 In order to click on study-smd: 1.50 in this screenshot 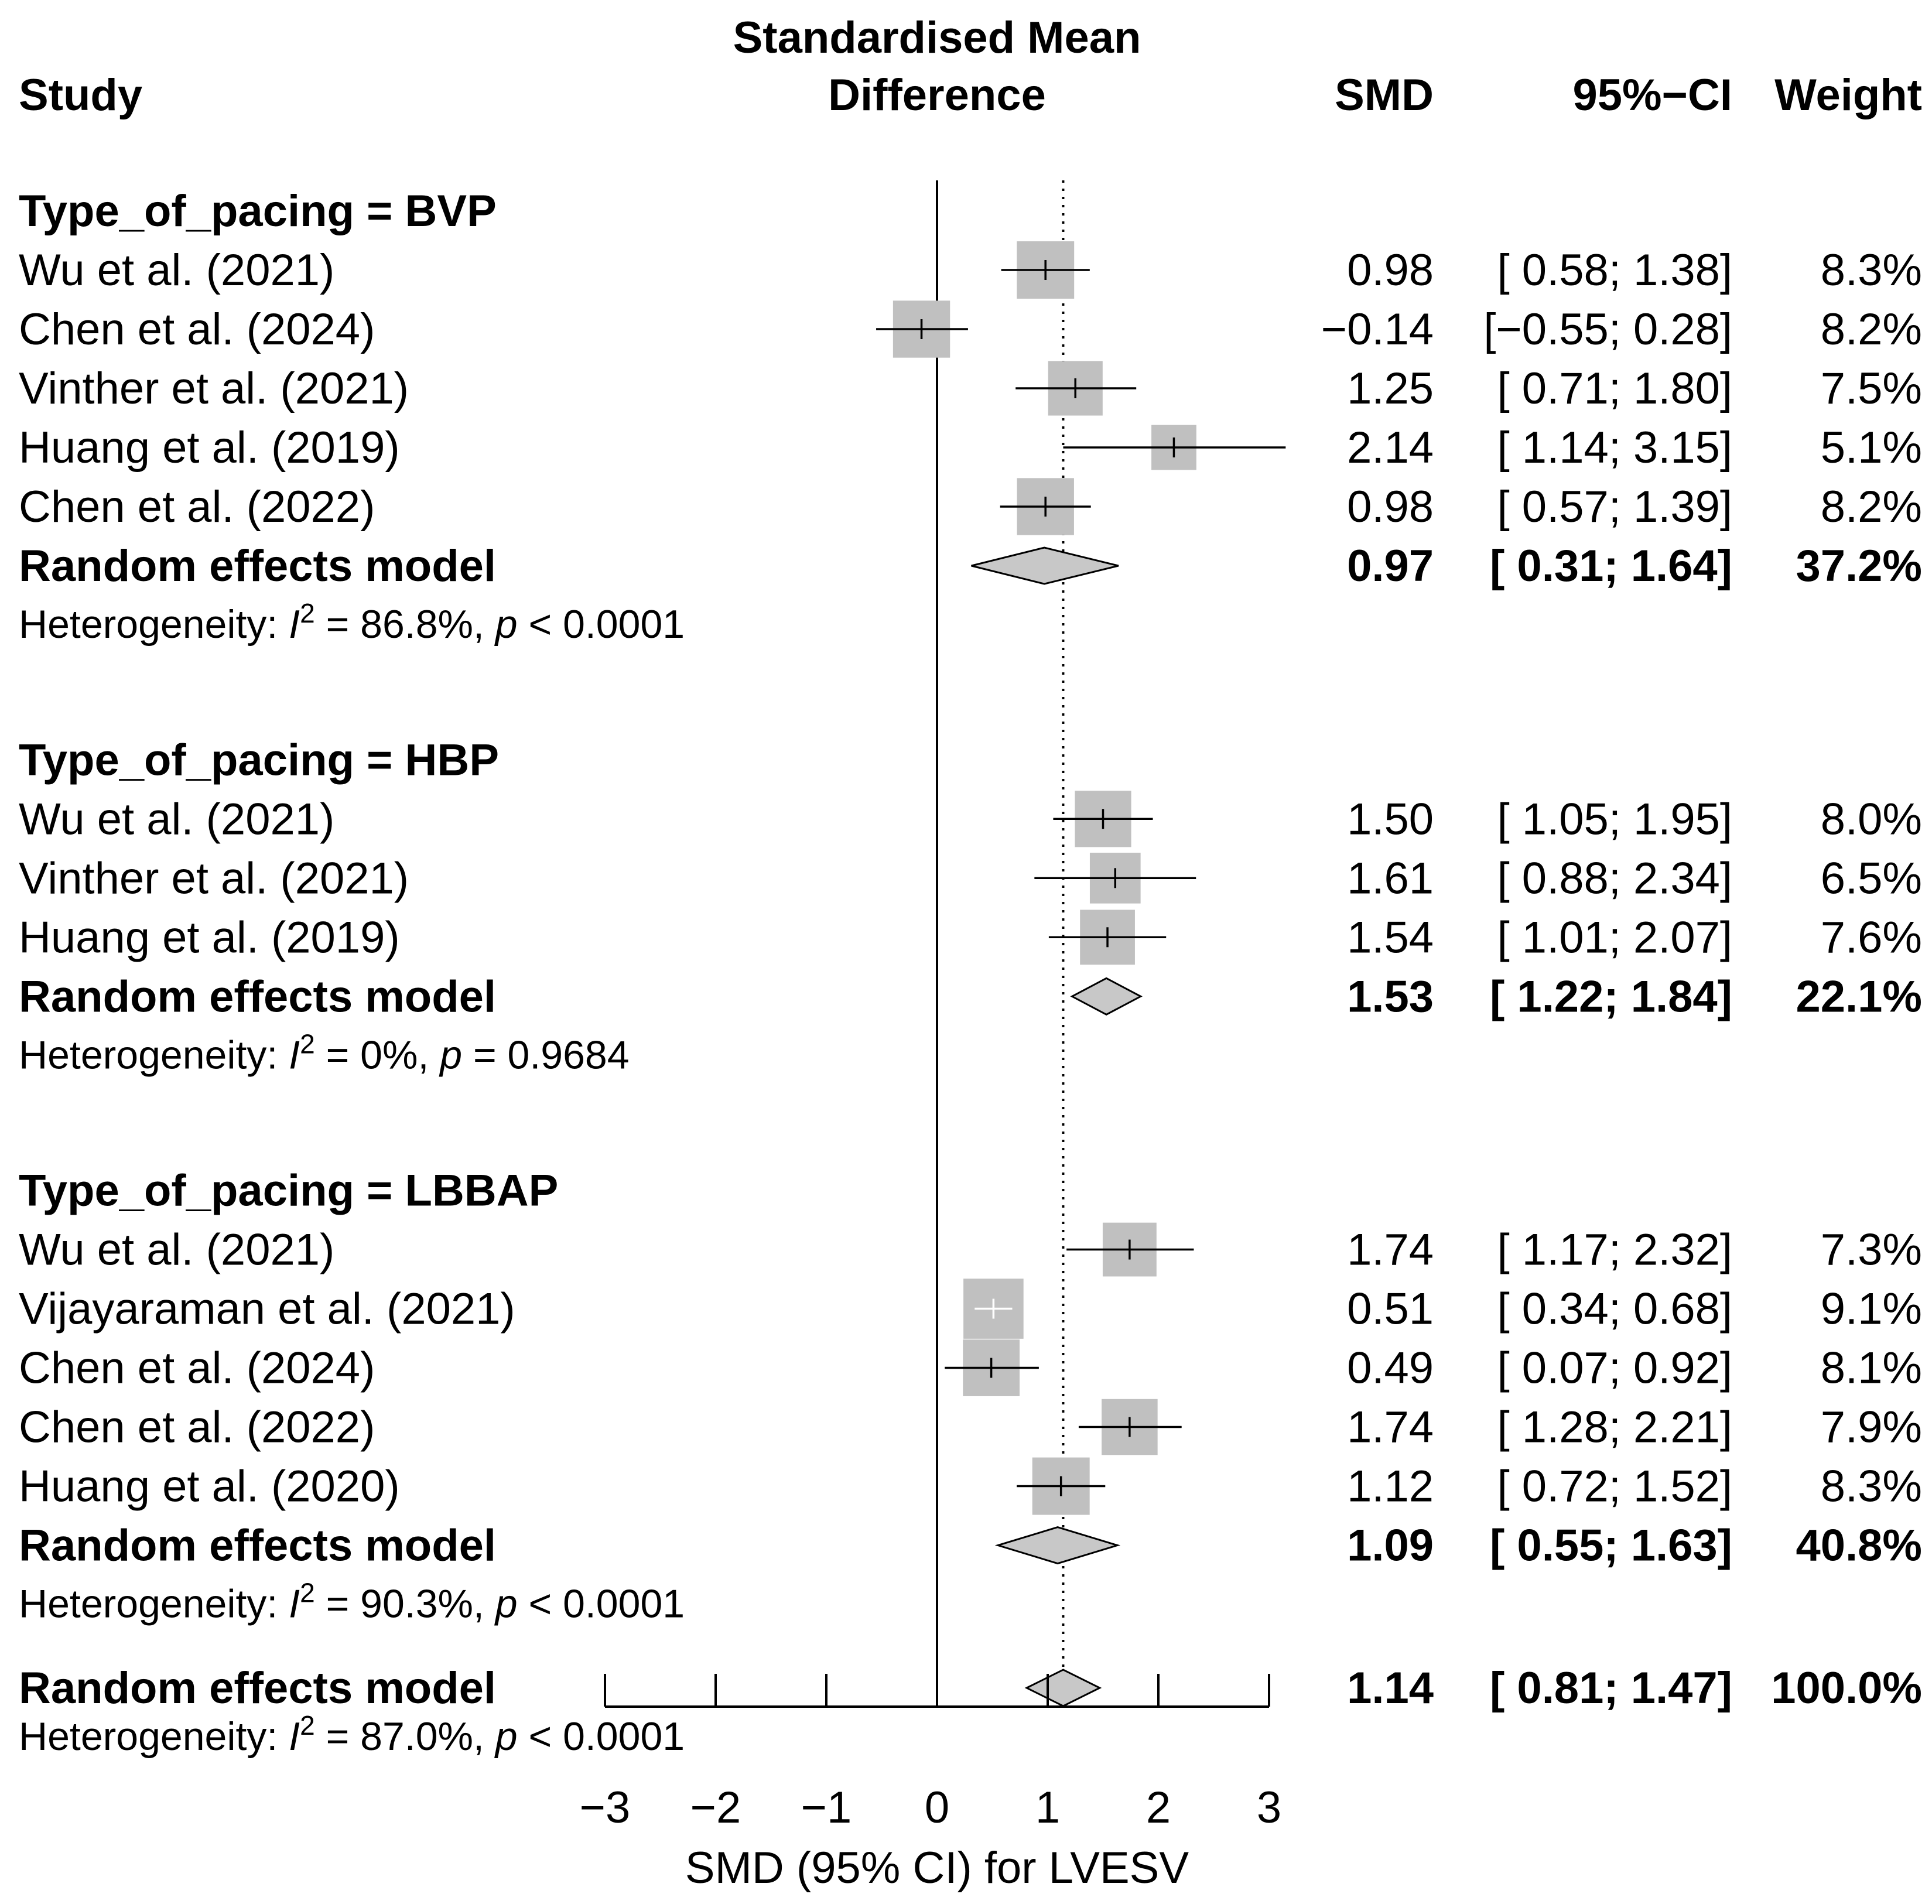, I will do `click(1390, 819)`.